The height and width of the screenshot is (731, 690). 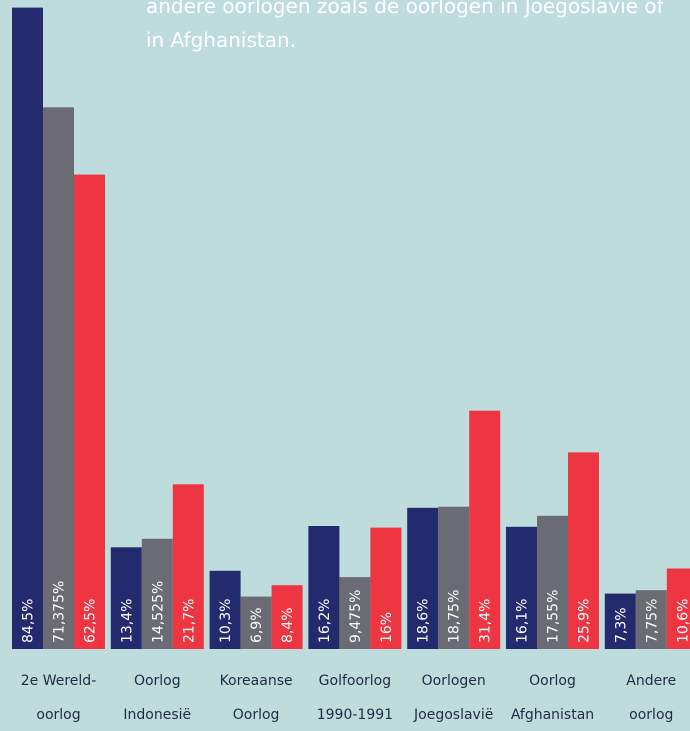 What do you see at coordinates (27, 328) in the screenshot?
I see `bar-g1-s1` at bounding box center [27, 328].